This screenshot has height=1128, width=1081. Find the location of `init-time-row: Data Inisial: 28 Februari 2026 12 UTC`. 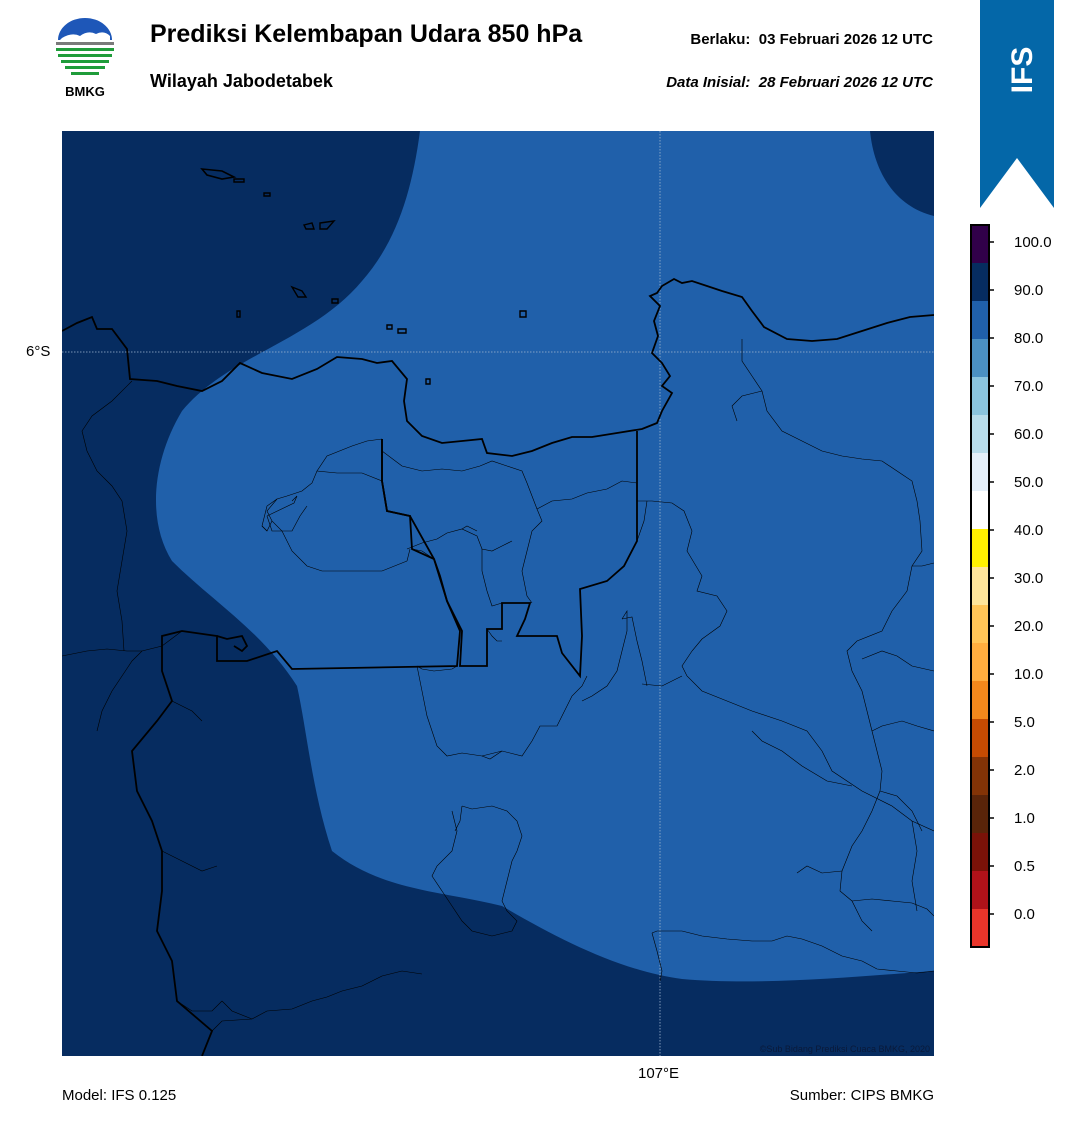

init-time-row: Data Inisial: 28 Februari 2026 12 UTC is located at coordinates (799, 82).